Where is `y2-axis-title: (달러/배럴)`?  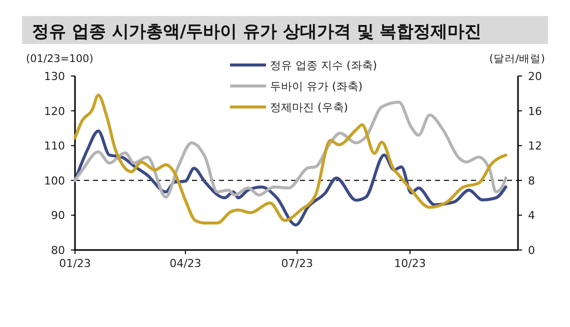 y2-axis-title: (달러/배럴) is located at coordinates (517, 59).